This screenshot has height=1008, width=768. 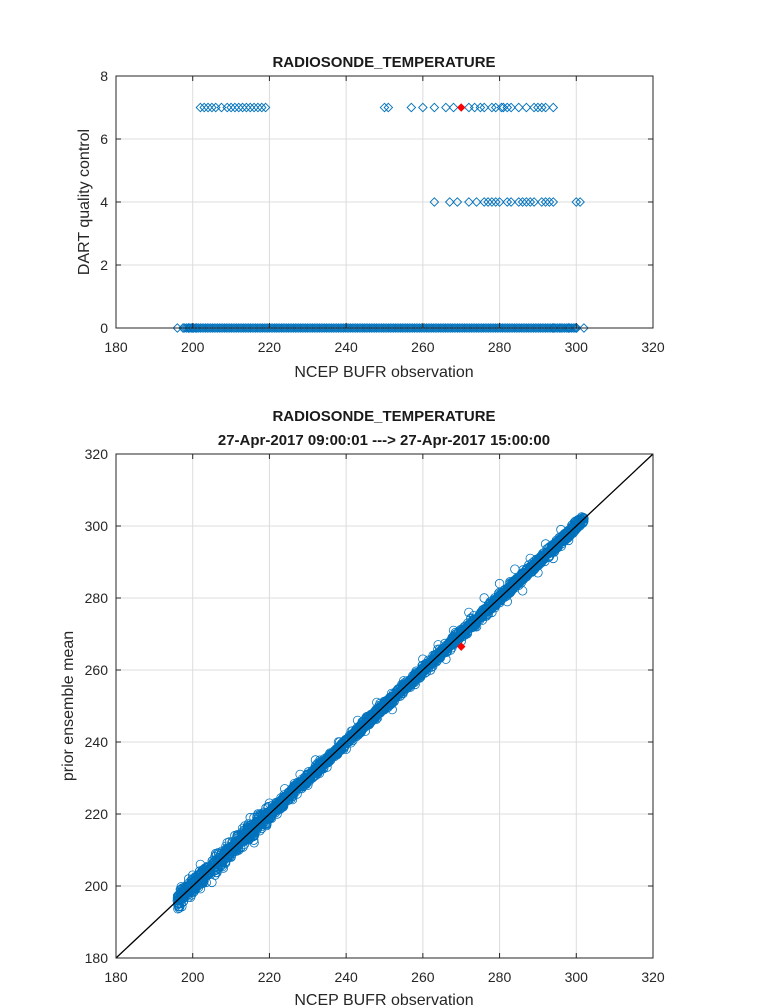 What do you see at coordinates (423, 347) in the screenshot?
I see `qc-x-tick-label: 260` at bounding box center [423, 347].